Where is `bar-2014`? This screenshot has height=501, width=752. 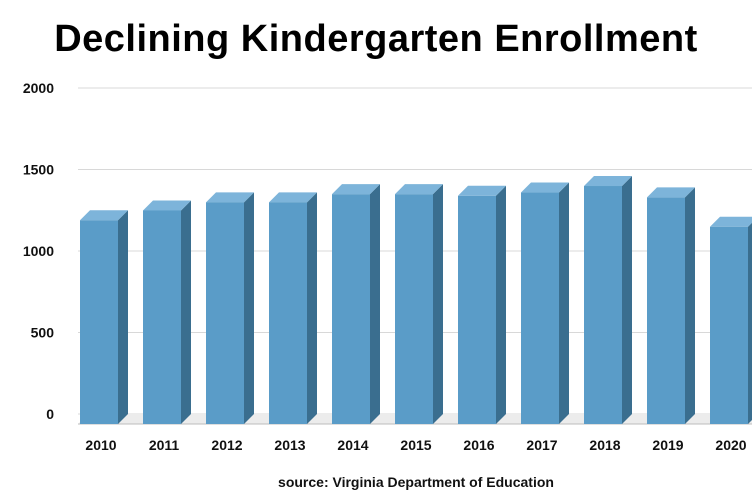 bar-2014 is located at coordinates (356, 304).